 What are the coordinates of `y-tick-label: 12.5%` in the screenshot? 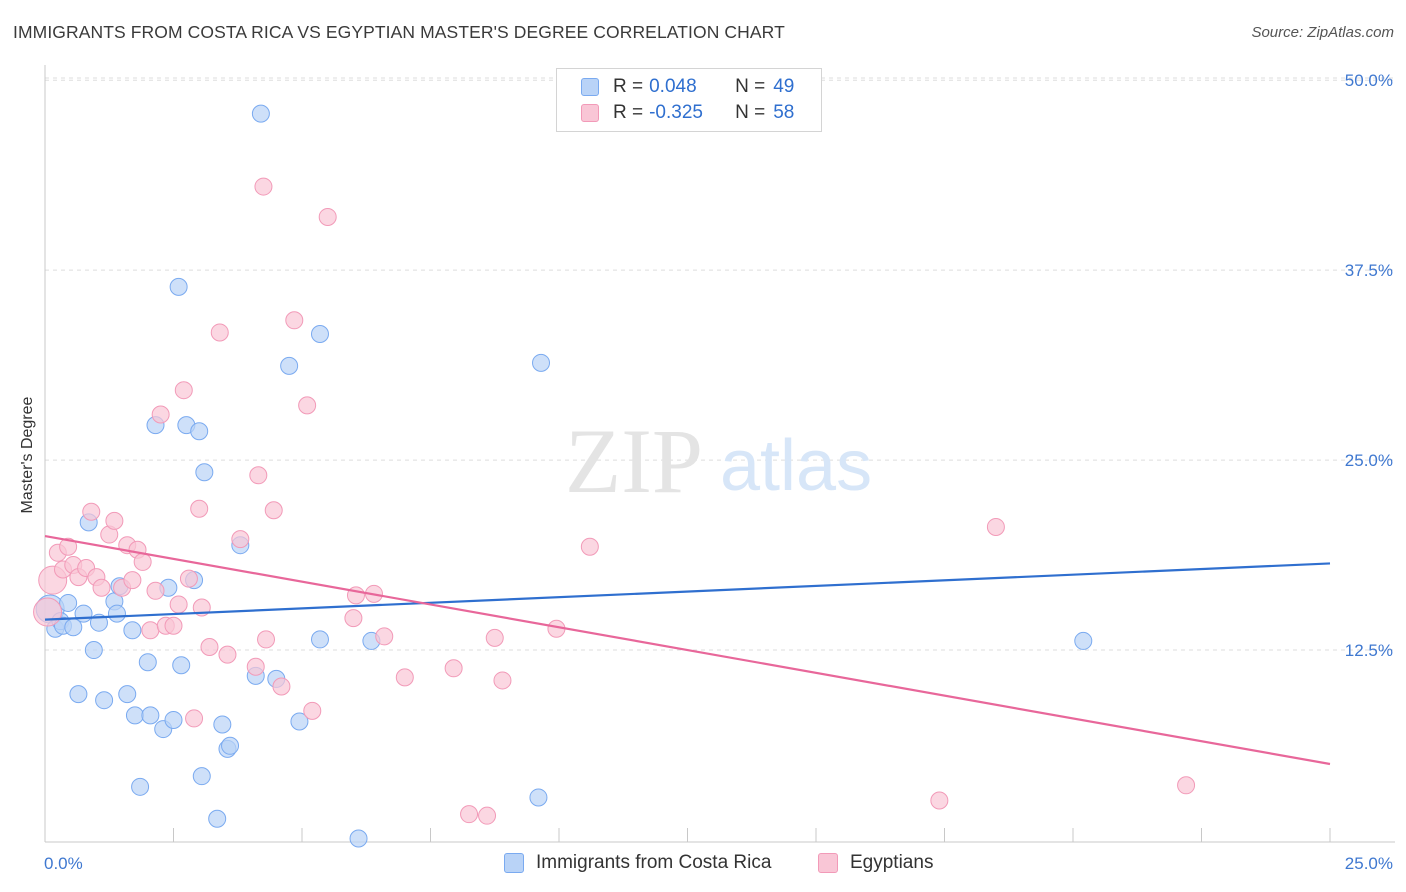 It's located at (1369, 650).